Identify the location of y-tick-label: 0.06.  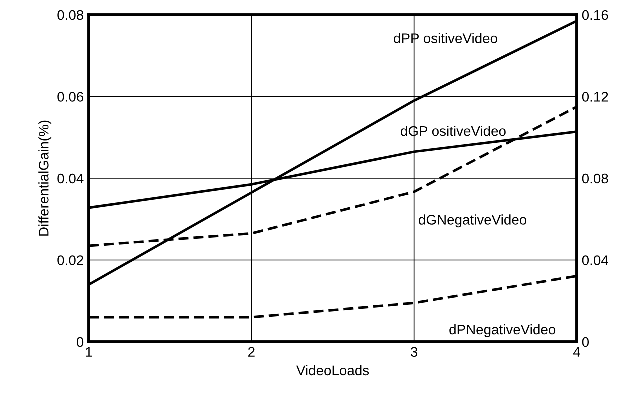
(71, 97).